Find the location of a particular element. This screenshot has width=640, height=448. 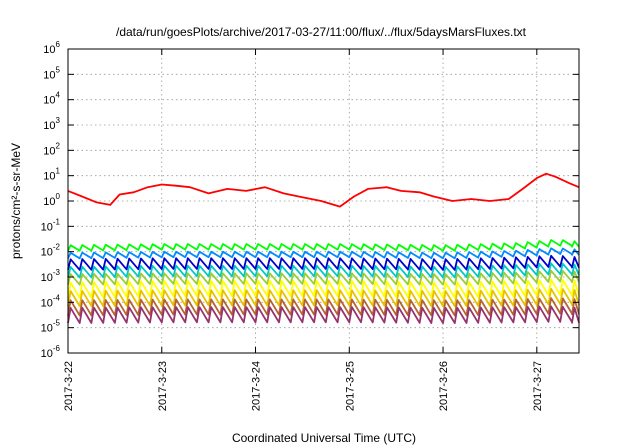

y-tick-label: 10⁻⁵ is located at coordinates (51, 327).